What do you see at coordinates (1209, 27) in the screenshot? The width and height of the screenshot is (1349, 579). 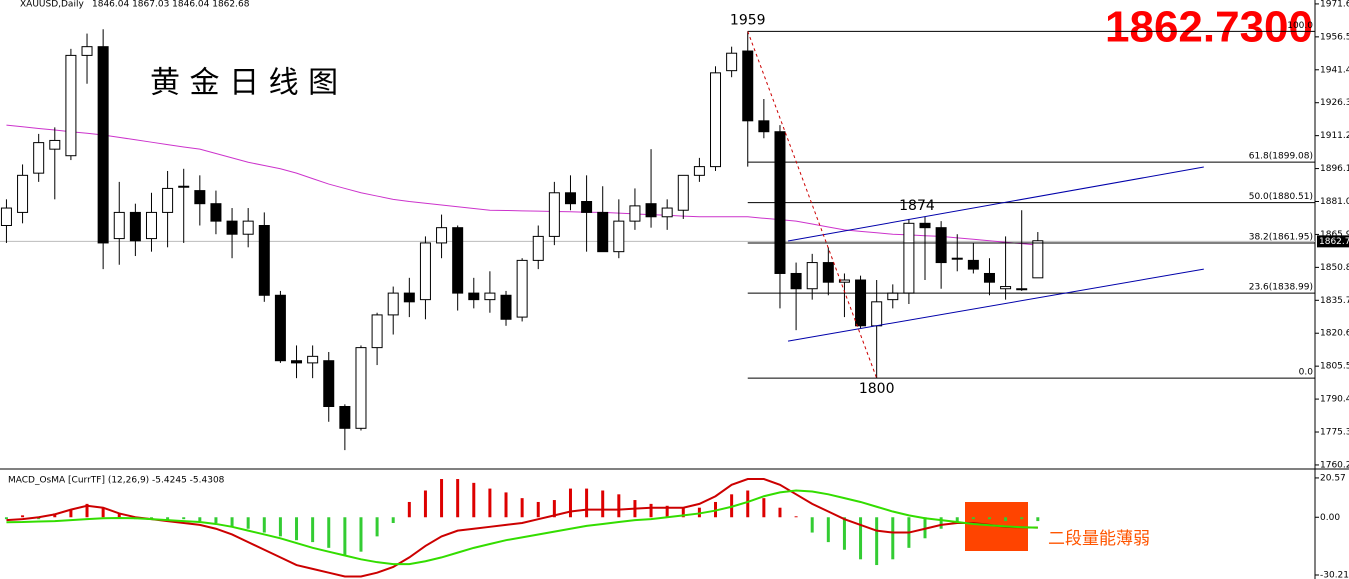 I see `price-banner: 1862.7300` at bounding box center [1209, 27].